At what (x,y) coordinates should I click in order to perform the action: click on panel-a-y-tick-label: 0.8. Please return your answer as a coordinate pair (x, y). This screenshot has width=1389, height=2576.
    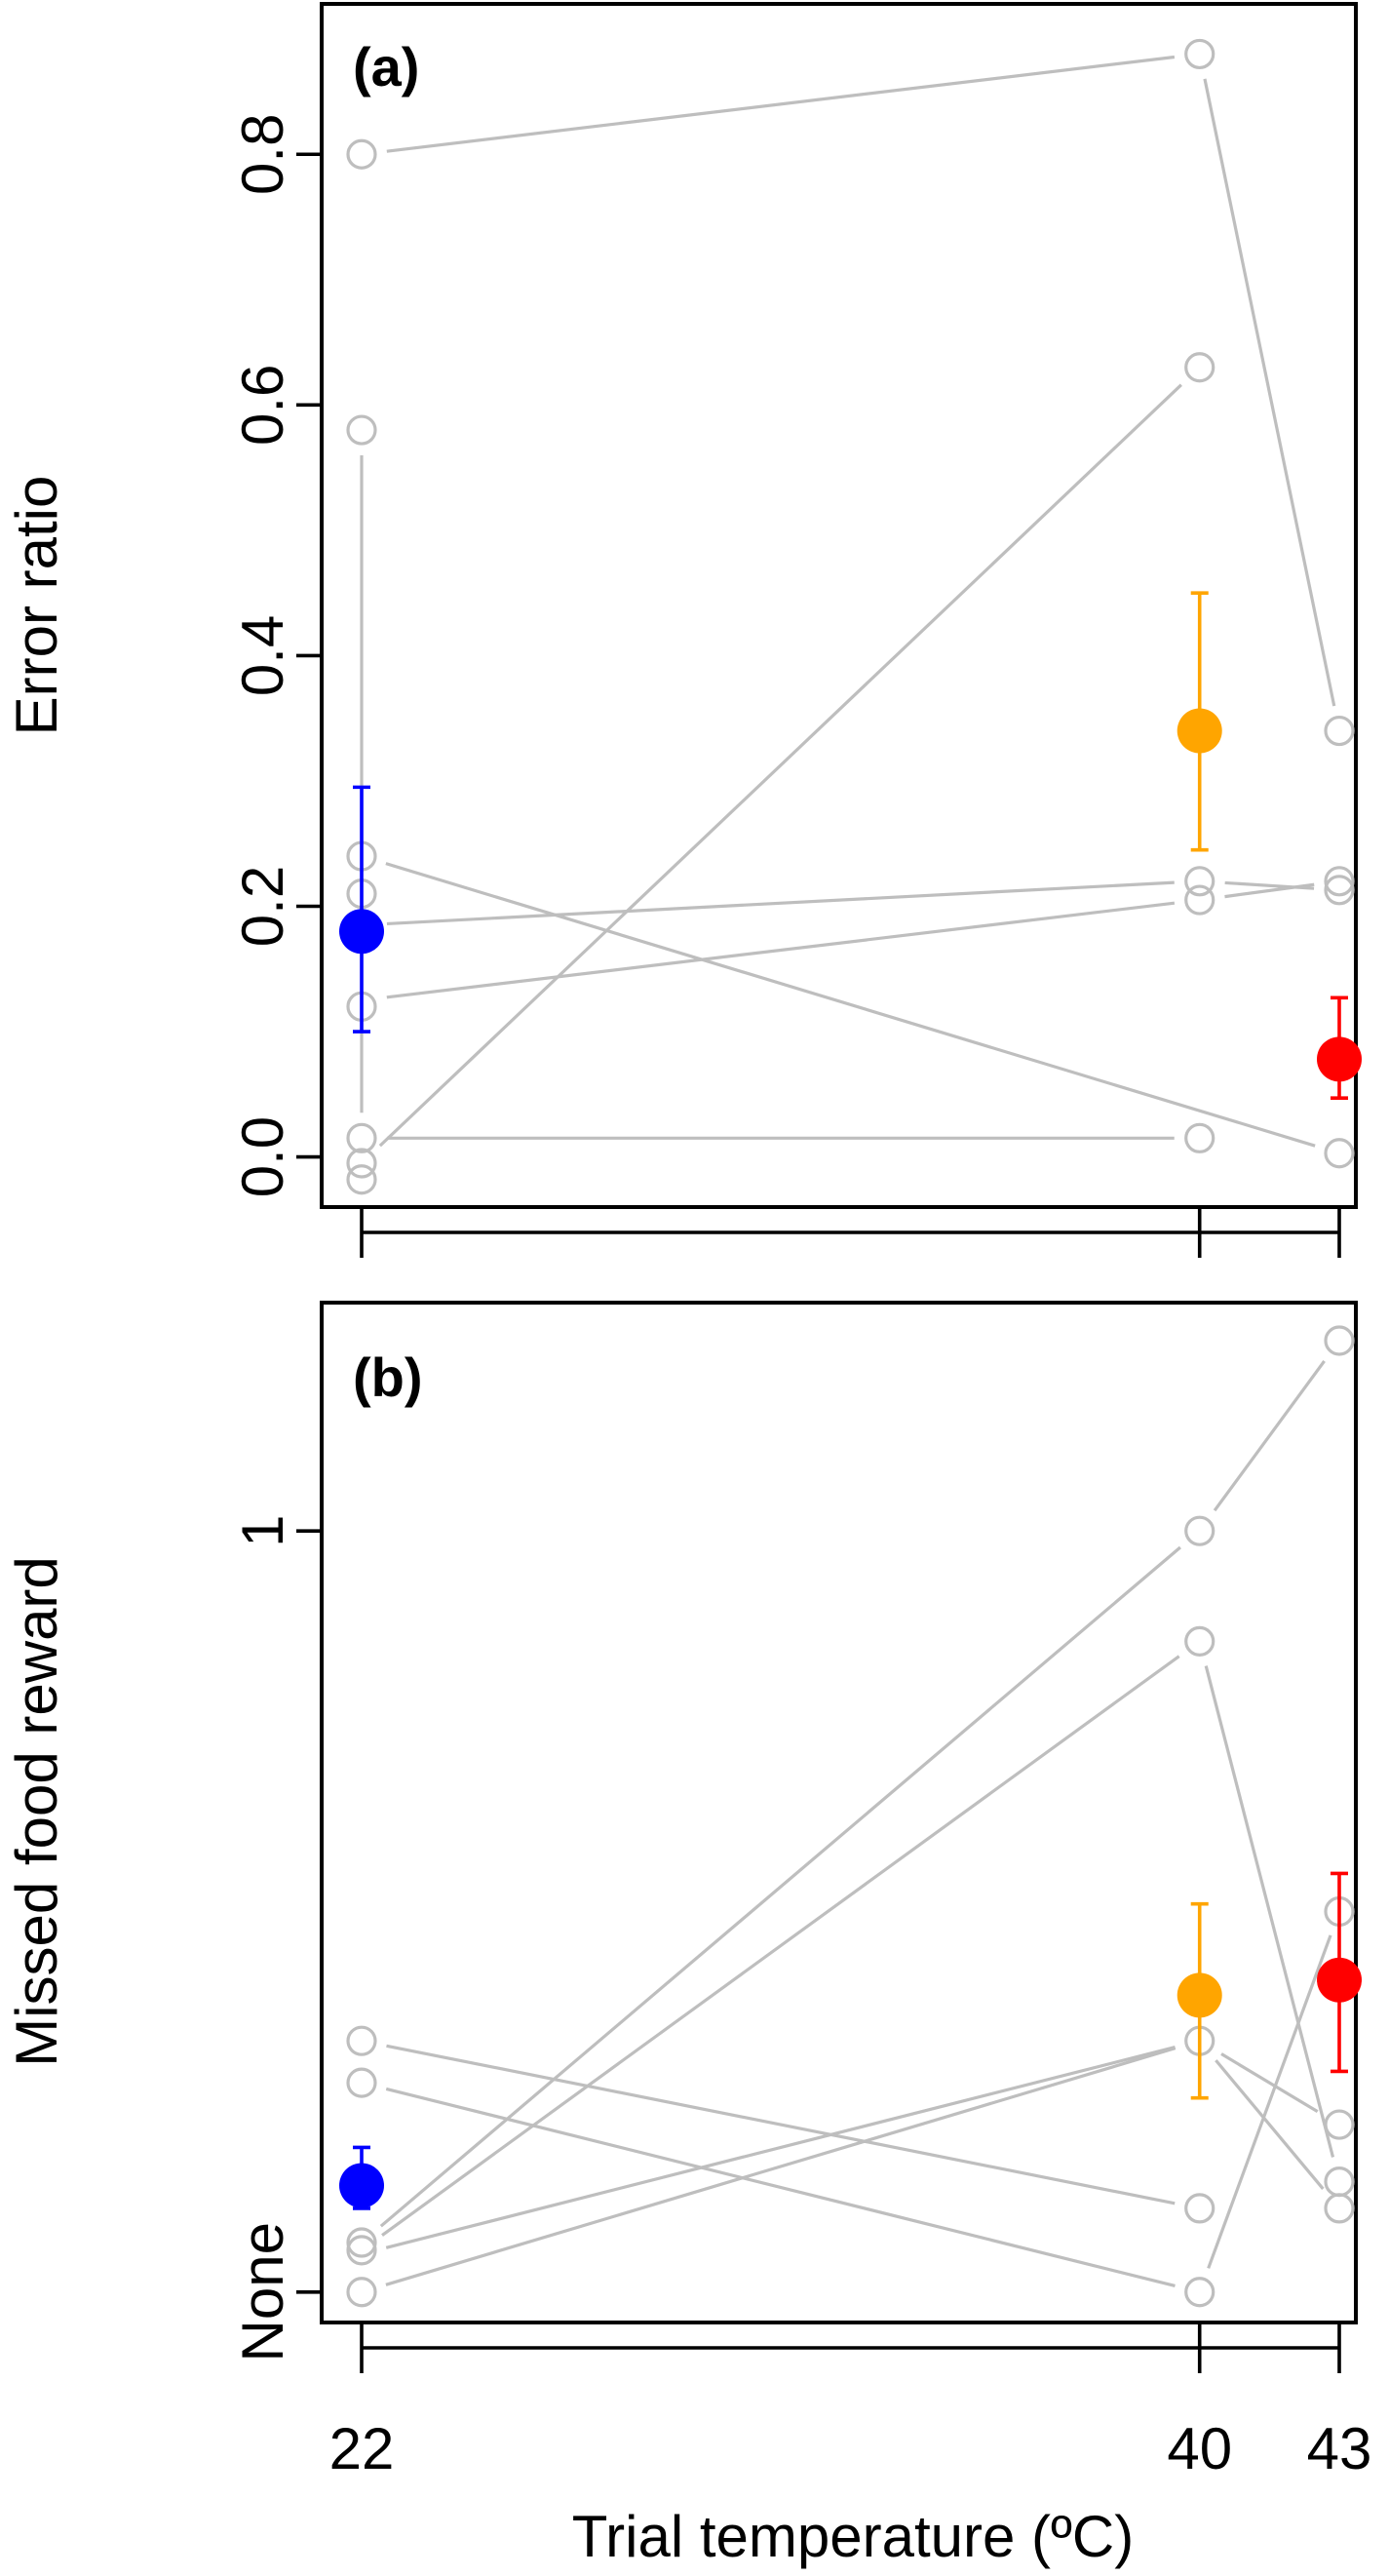
    Looking at the image, I should click on (262, 154).